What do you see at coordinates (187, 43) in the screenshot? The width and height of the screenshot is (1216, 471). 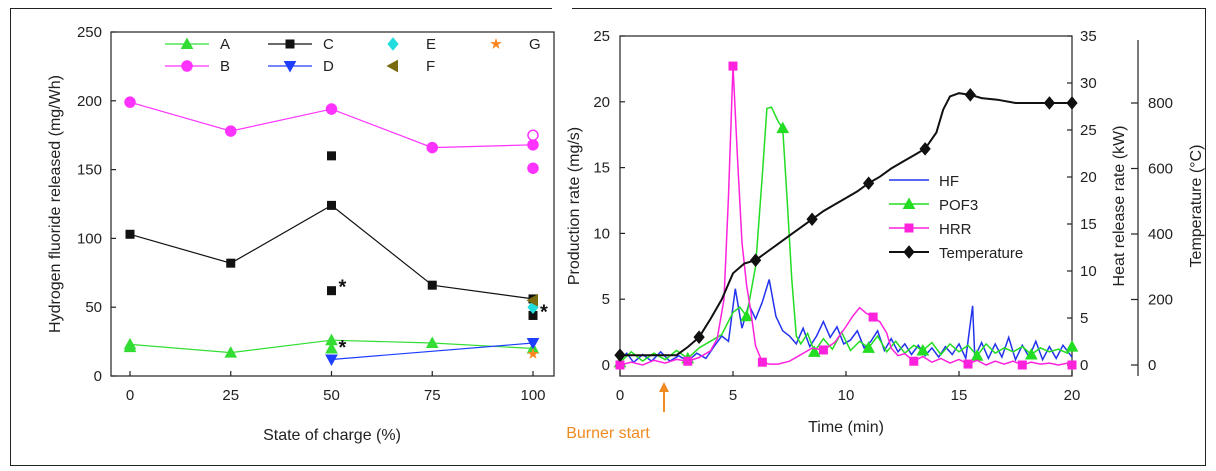 I see `legend-A-marker` at bounding box center [187, 43].